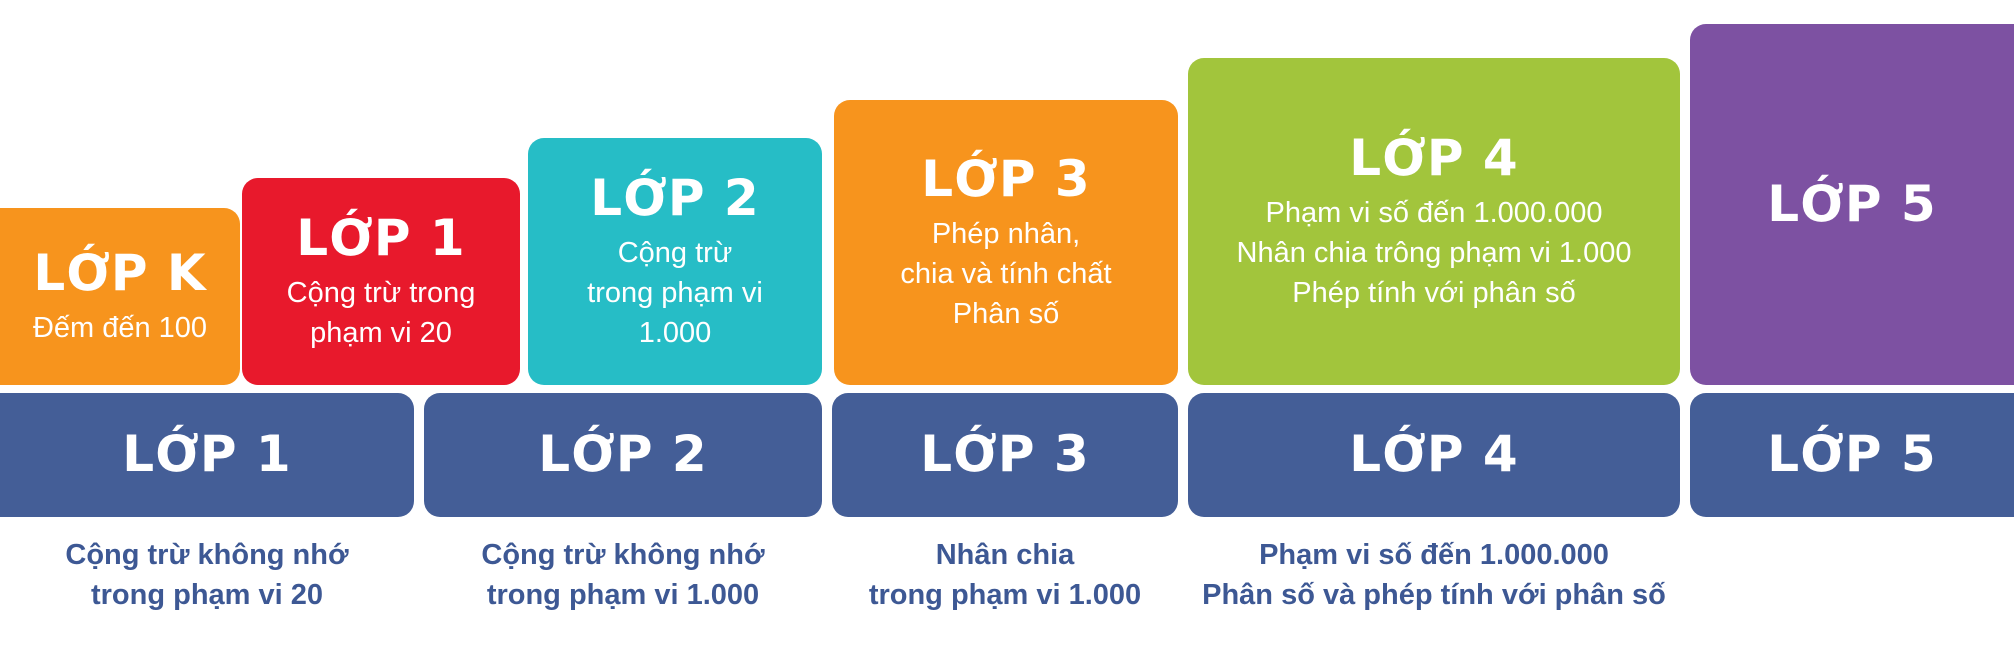  I want to click on card-title: LỚP K, so click(120, 272).